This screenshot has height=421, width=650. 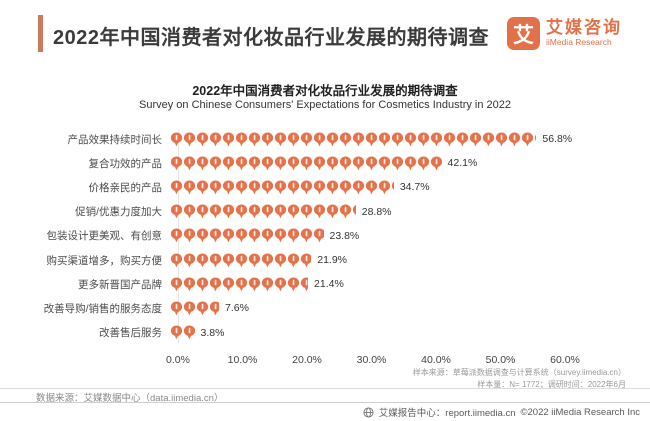 I want to click on globe-icon, so click(x=368, y=412).